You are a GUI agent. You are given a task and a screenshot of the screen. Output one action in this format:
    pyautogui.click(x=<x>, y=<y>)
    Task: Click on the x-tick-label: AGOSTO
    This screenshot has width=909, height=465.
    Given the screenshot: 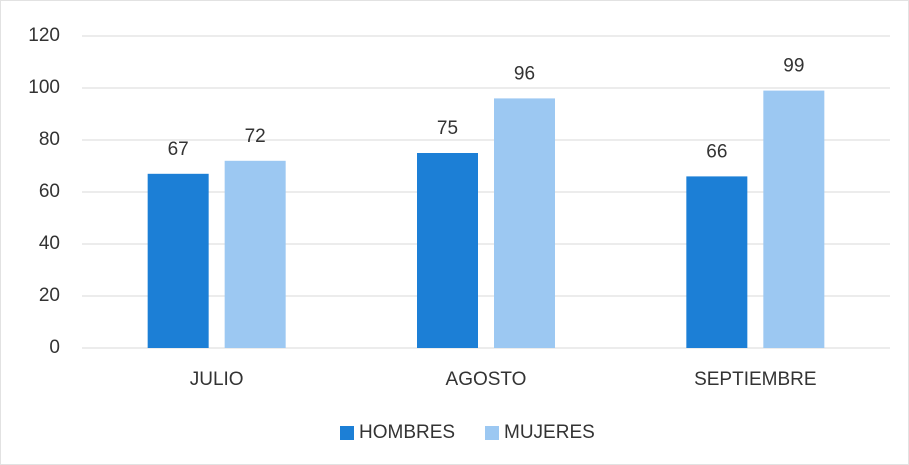 What is the action you would take?
    pyautogui.click(x=486, y=379)
    